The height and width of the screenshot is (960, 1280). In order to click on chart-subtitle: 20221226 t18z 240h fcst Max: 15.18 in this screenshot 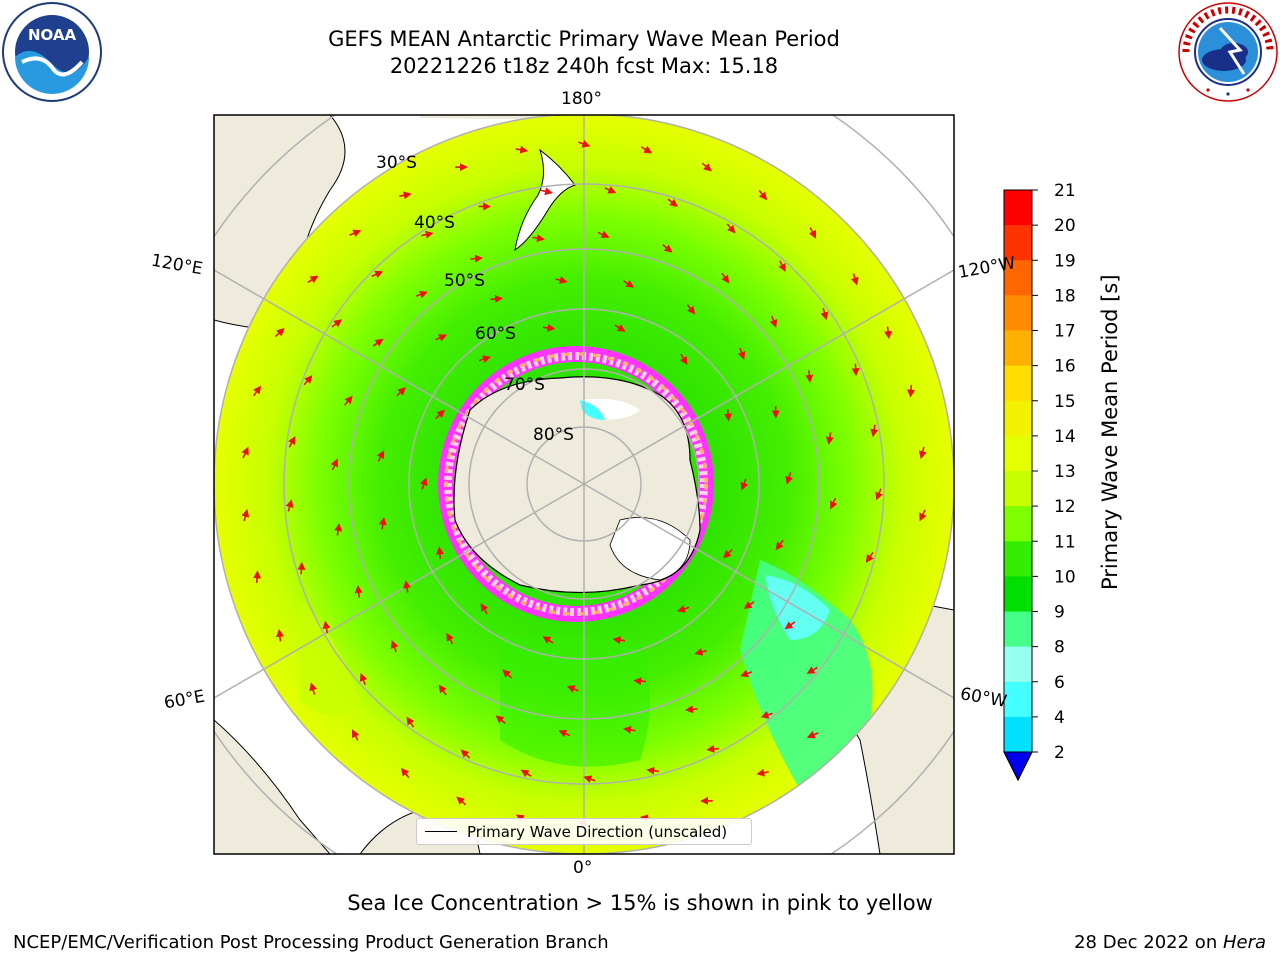, I will do `click(584, 66)`.